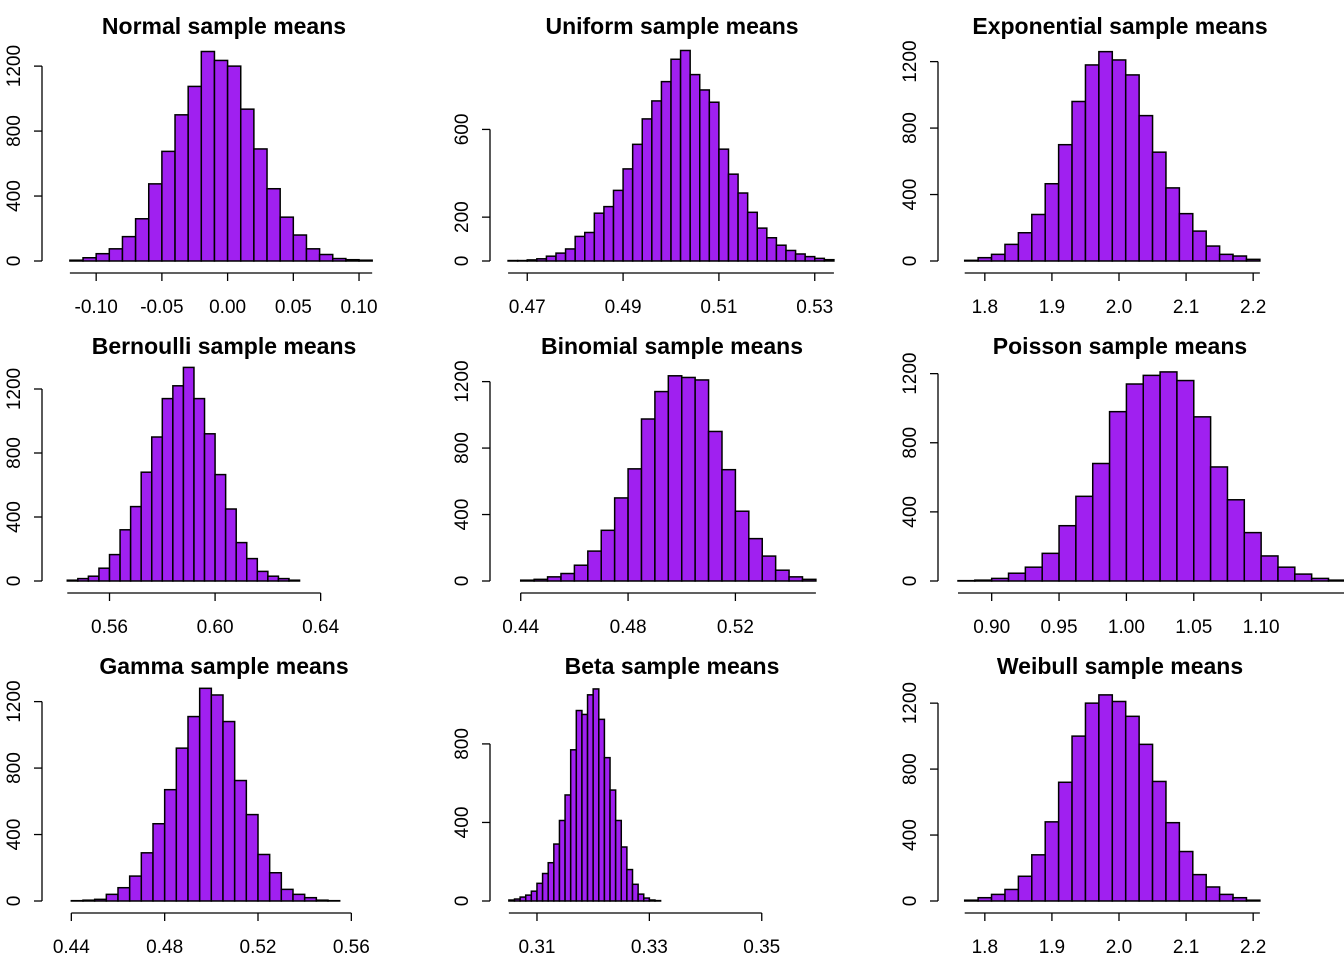  I want to click on x-tick-label-0-05: -0.05, so click(161, 307).